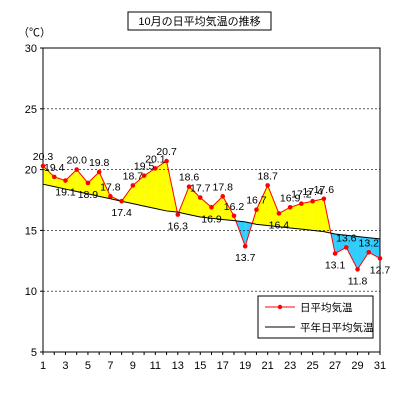 The width and height of the screenshot is (400, 400). What do you see at coordinates (31, 171) in the screenshot?
I see `y-tick-label: 20` at bounding box center [31, 171].